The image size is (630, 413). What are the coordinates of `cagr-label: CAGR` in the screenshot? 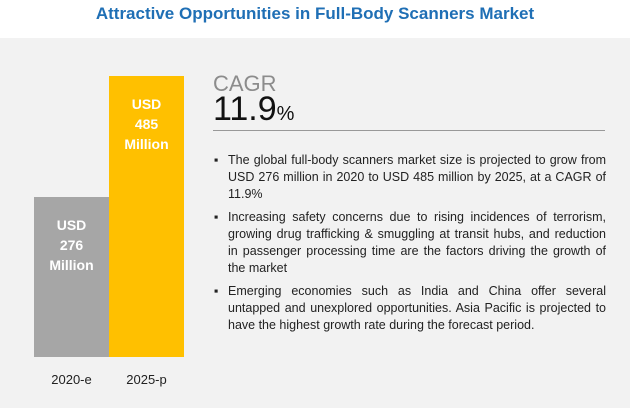 It's located at (245, 83).